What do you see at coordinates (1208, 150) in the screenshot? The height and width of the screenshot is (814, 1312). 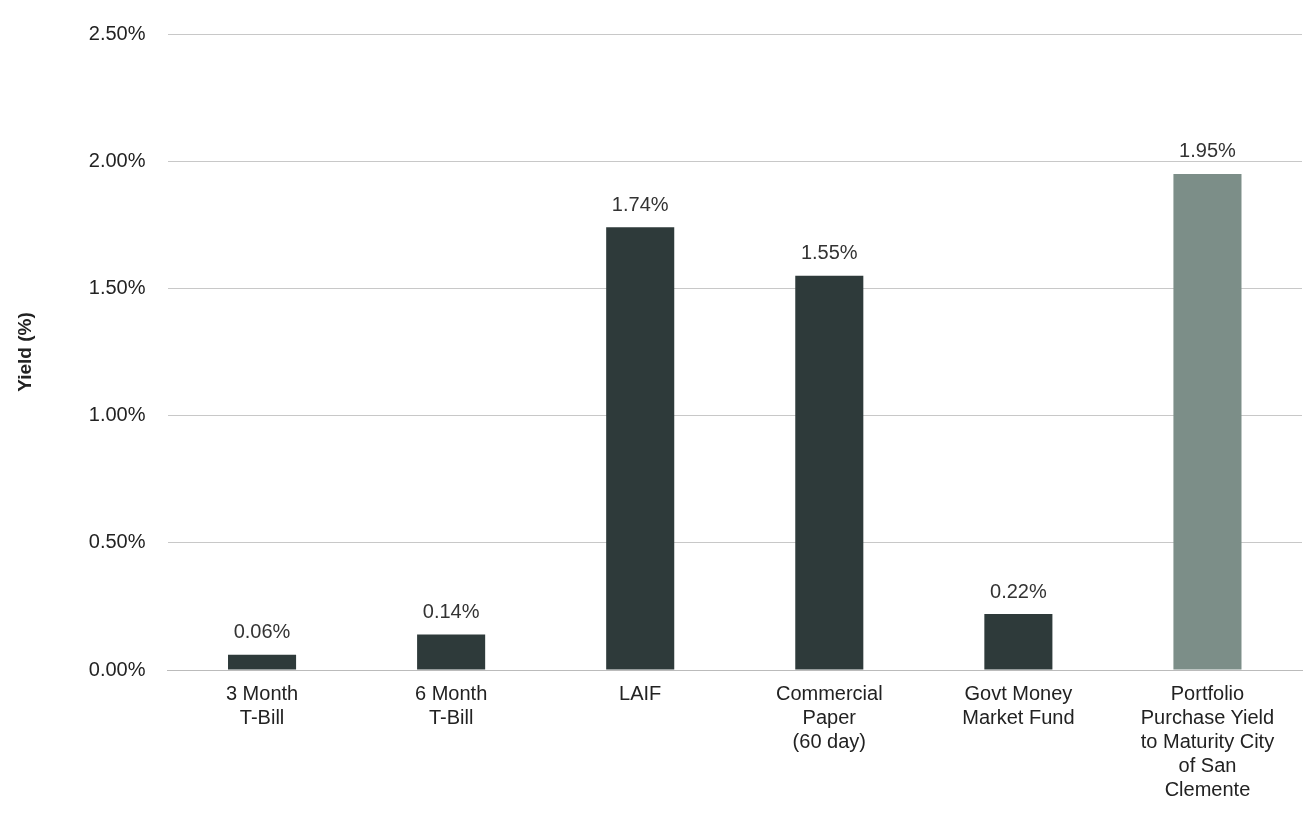 I see `data-label: 1.95%` at bounding box center [1208, 150].